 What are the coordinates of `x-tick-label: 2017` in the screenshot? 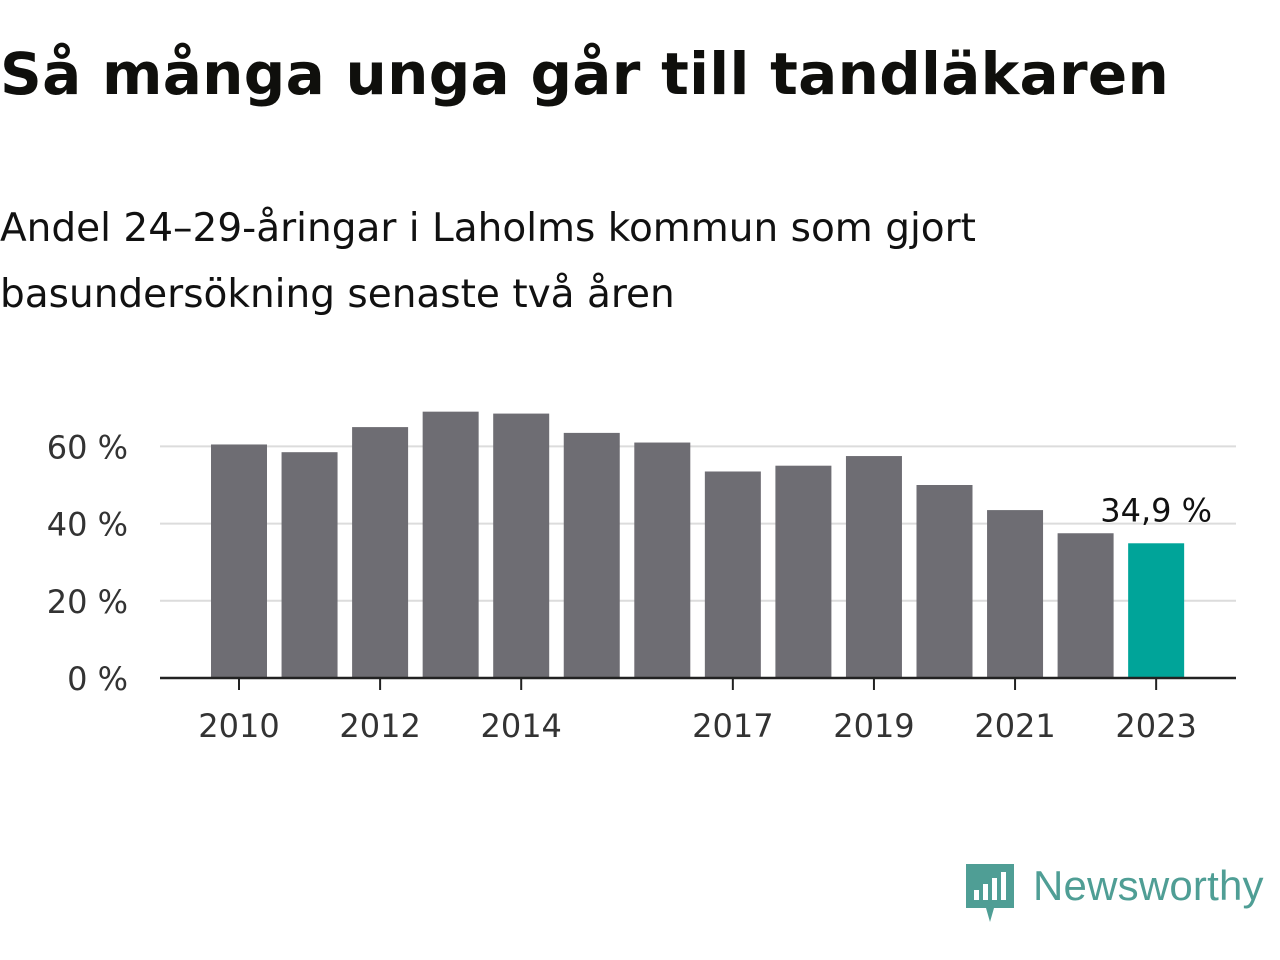 It's located at (732, 726).